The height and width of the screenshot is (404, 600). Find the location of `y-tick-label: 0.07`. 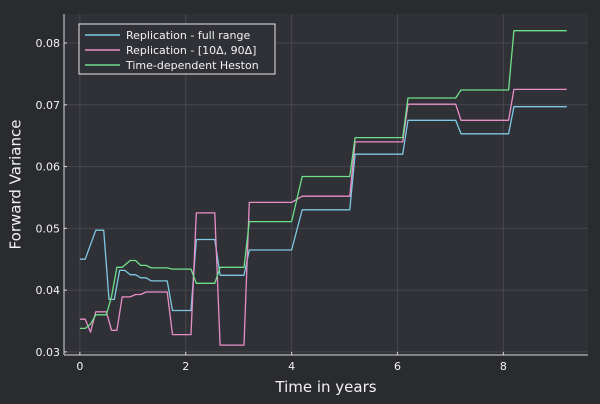

y-tick-label: 0.07 is located at coordinates (48, 105).